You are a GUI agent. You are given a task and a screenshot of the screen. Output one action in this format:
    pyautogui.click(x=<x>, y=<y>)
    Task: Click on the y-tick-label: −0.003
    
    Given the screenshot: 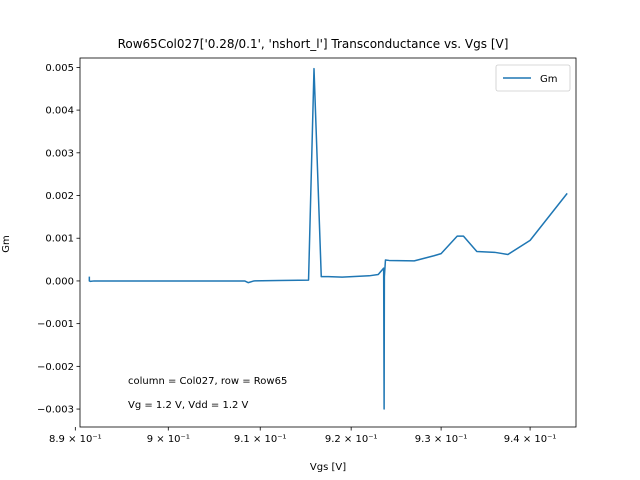 What is the action you would take?
    pyautogui.click(x=55, y=410)
    